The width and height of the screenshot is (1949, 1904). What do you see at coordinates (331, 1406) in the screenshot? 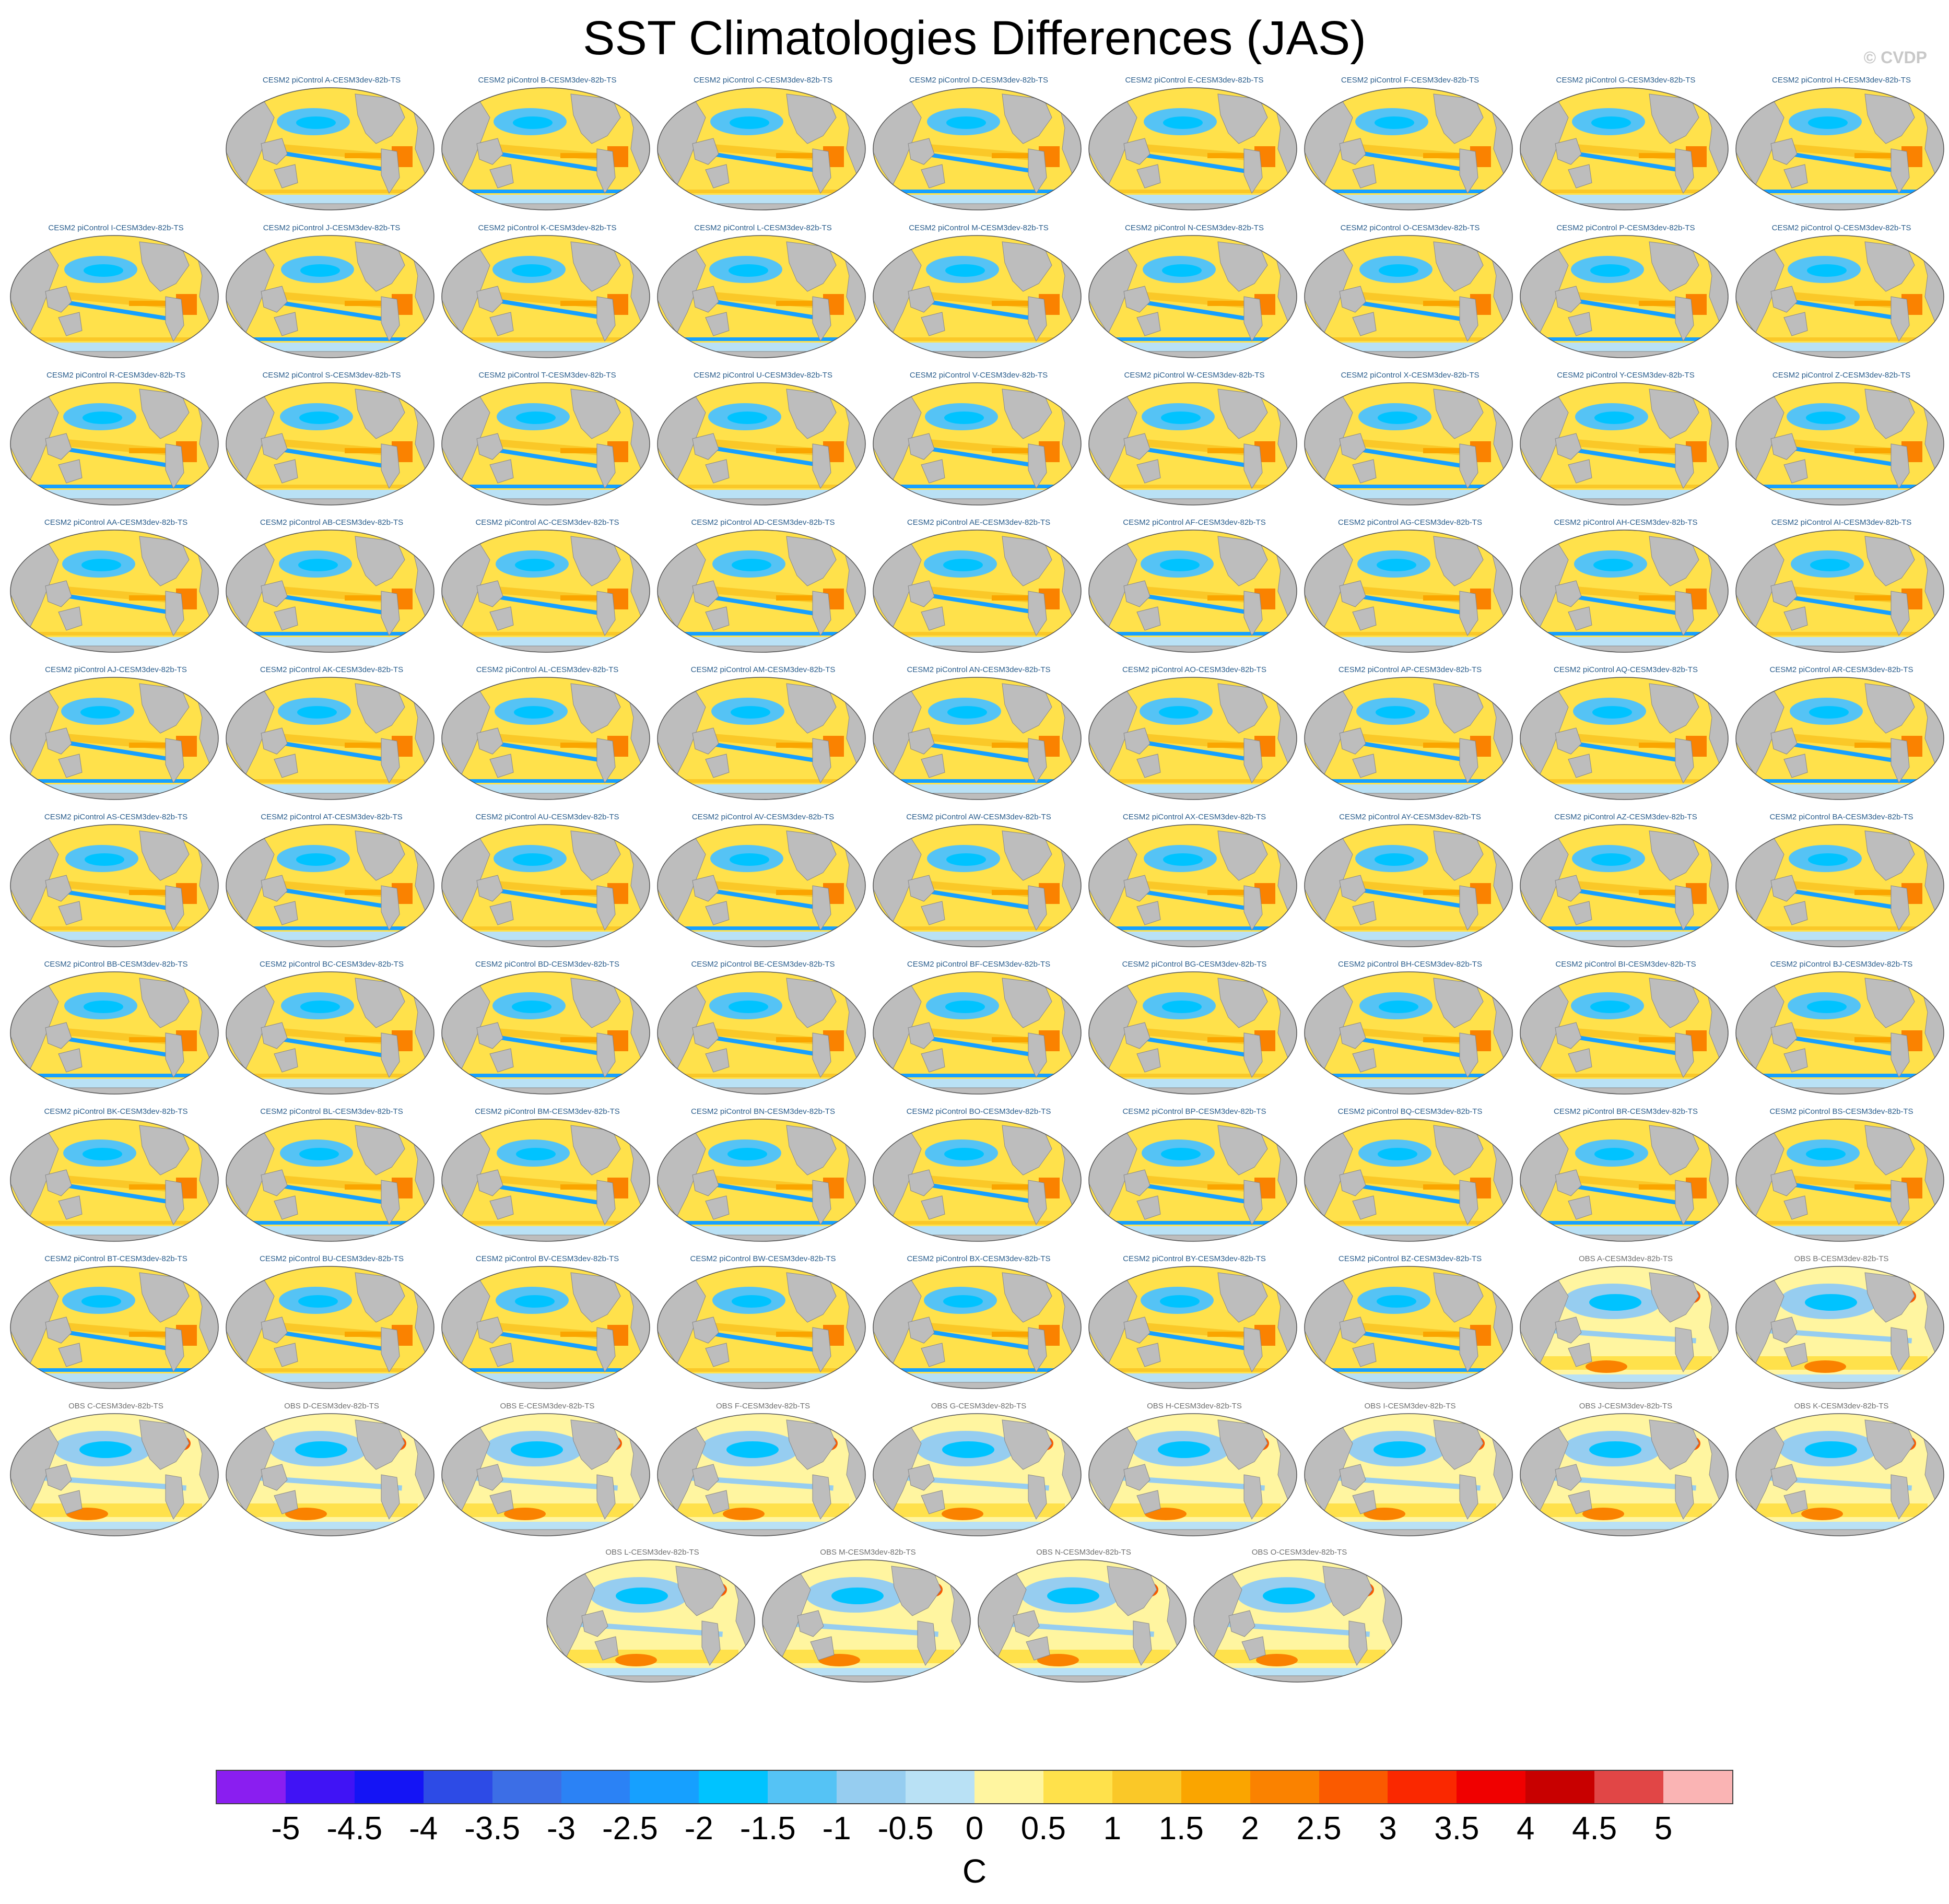
I see `panel-title: OBS D-CESM3dev-82b-TS` at bounding box center [331, 1406].